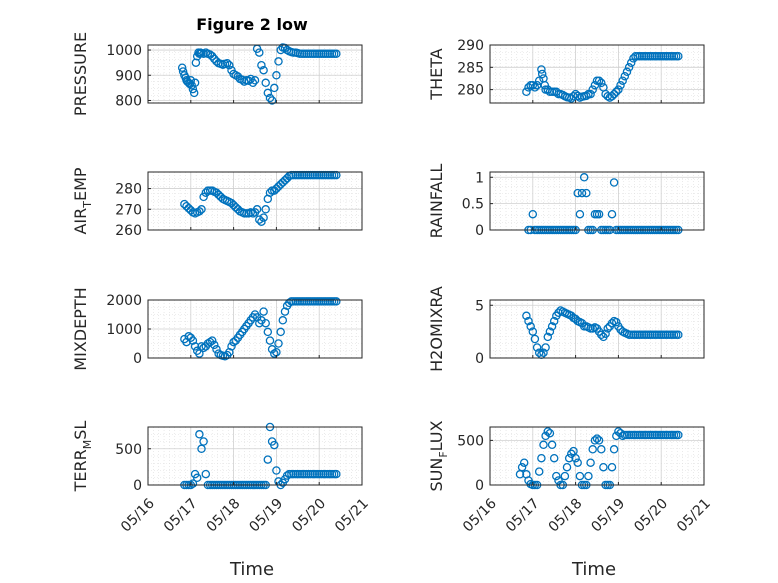 This screenshot has height=583, width=778. I want to click on y-axis-label: PRESSURE, so click(80, 74).